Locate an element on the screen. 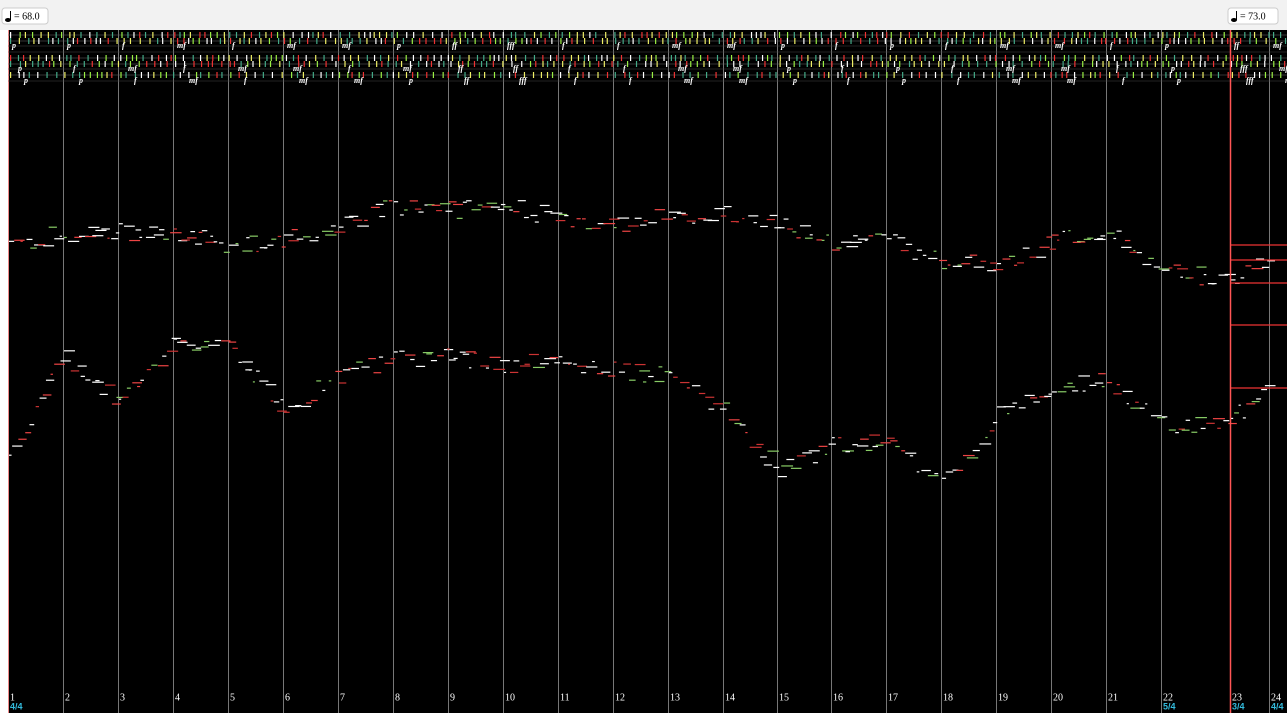  time-signature: 4/4 is located at coordinates (1277, 706).